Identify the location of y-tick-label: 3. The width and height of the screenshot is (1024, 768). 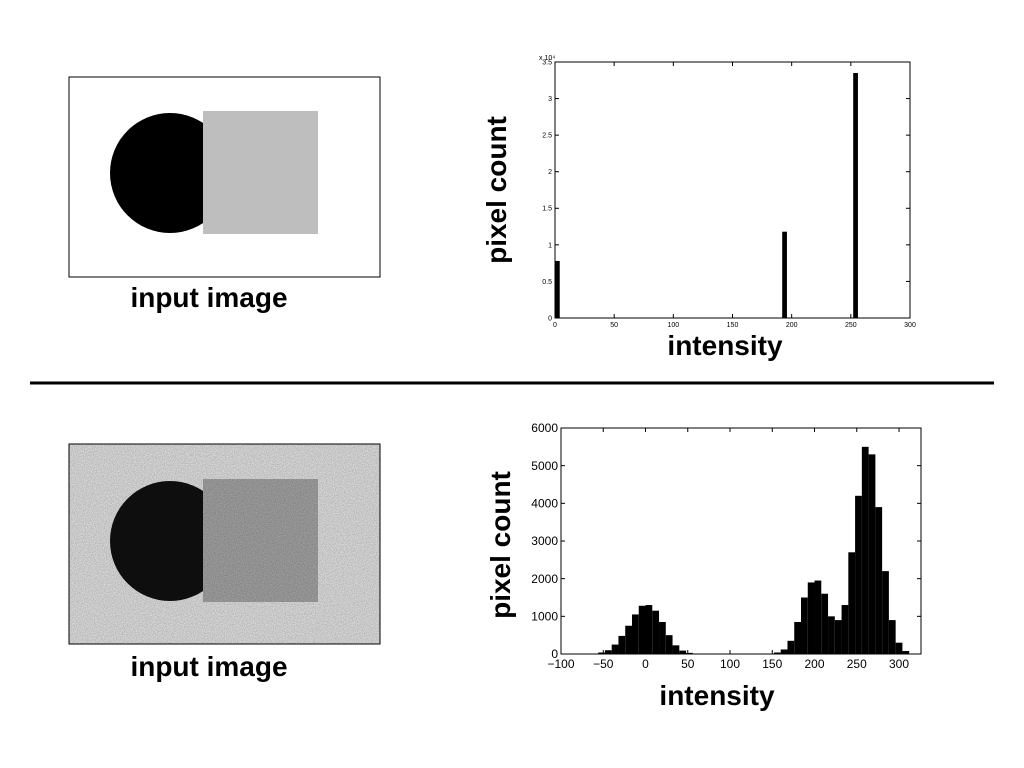
(550, 99).